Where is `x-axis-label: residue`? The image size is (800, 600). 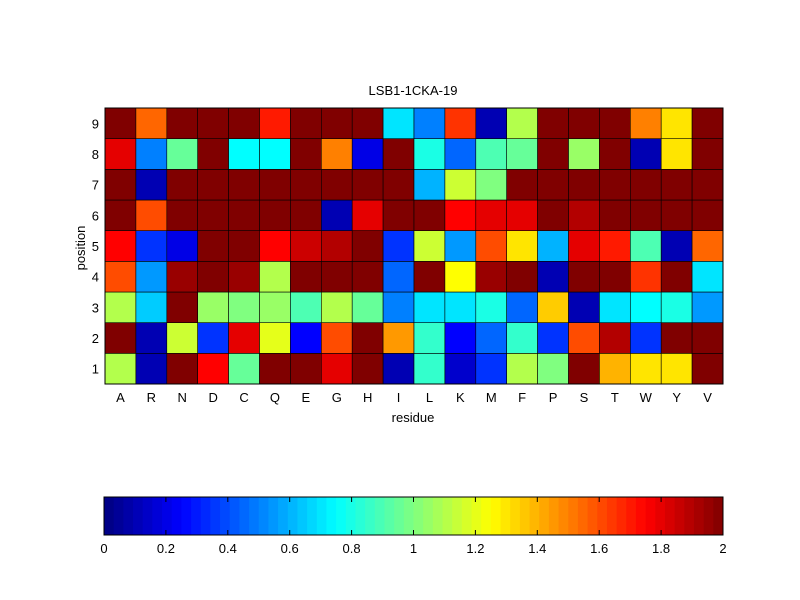 x-axis-label: residue is located at coordinates (413, 417).